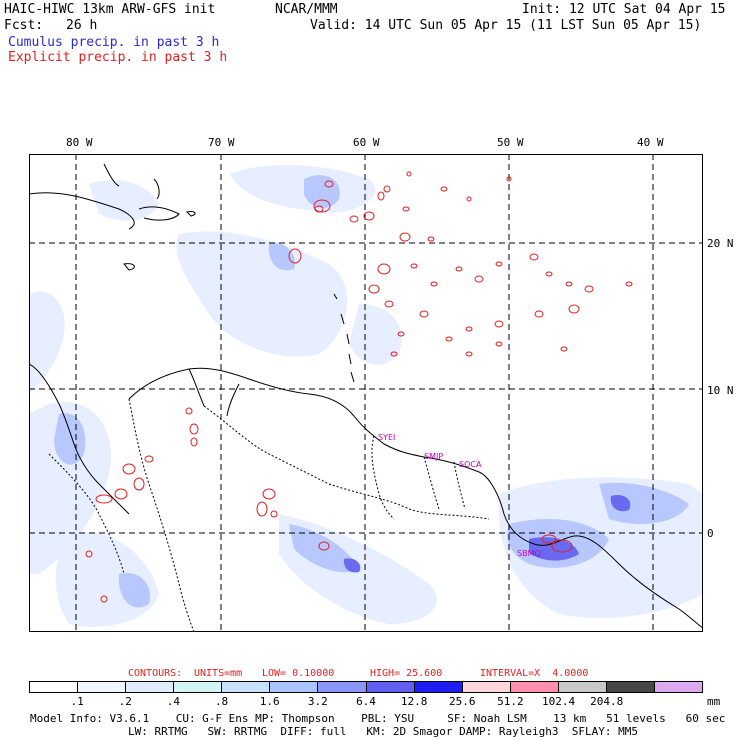 This screenshot has width=740, height=740. What do you see at coordinates (221, 701) in the screenshot?
I see `colorbar-tick-label: .8` at bounding box center [221, 701].